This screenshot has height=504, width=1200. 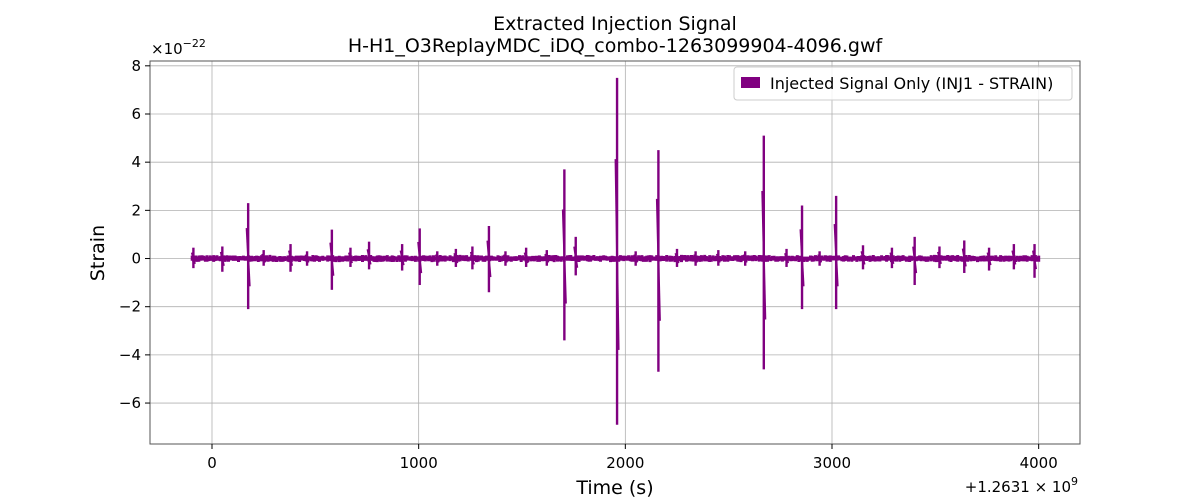 I want to click on y-scale-factor: ×10⁻²², so click(x=178, y=47).